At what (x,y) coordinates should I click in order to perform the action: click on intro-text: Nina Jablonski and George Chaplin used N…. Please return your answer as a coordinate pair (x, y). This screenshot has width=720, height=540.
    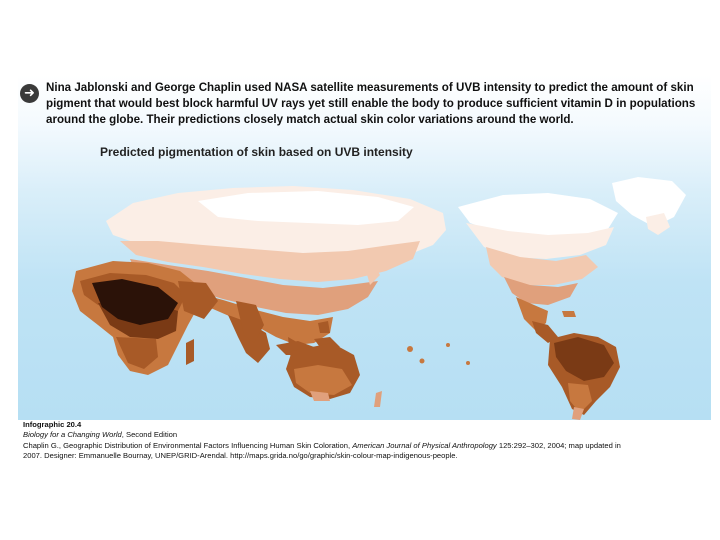
    Looking at the image, I should click on (371, 103).